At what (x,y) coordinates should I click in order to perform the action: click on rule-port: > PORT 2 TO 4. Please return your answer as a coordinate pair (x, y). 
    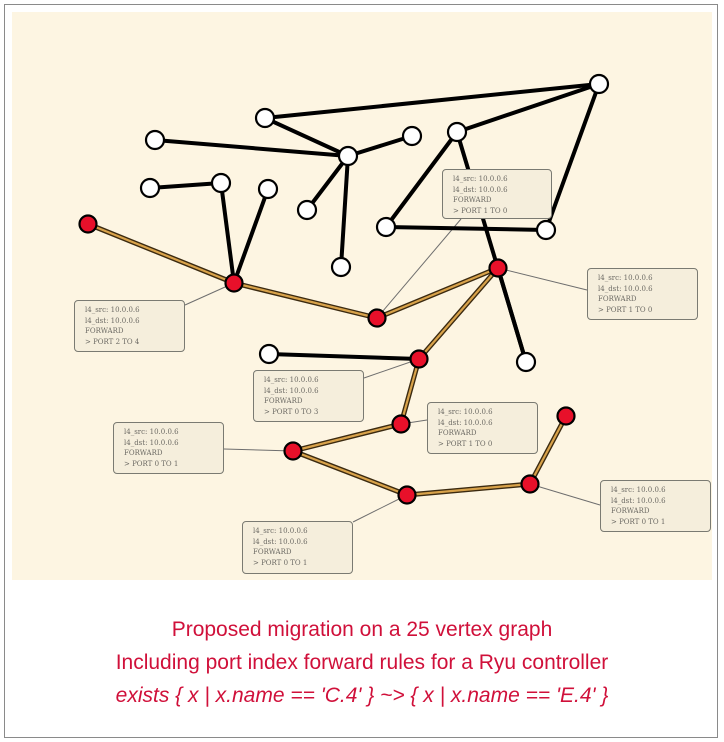
    Looking at the image, I should click on (112, 341).